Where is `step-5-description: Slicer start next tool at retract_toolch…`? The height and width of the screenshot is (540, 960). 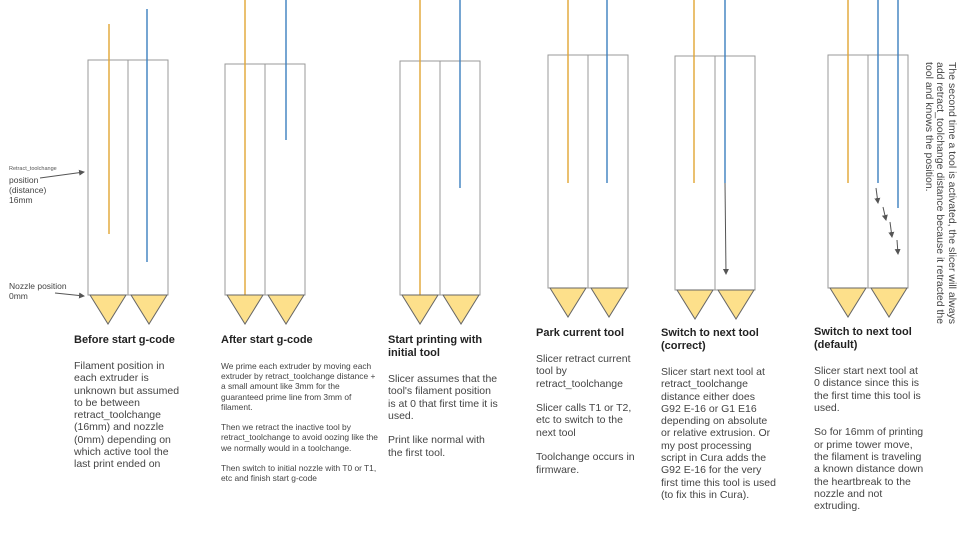 step-5-description: Slicer start next tool at retract_toolch… is located at coordinates (718, 433).